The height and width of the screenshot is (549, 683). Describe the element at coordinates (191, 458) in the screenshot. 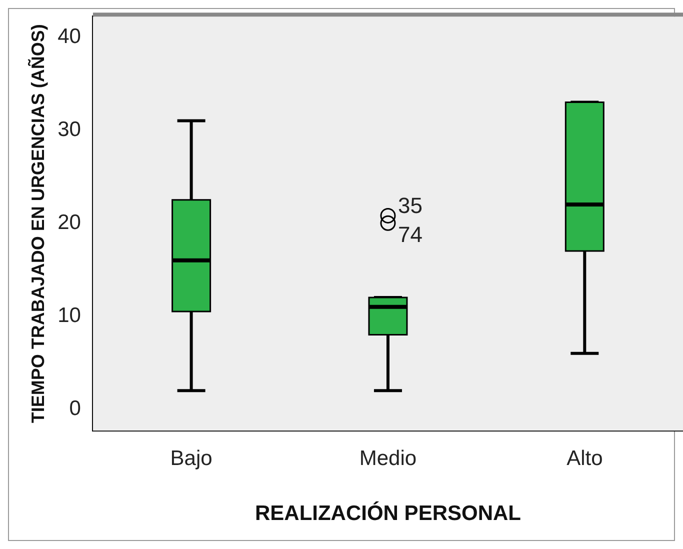

I see `x-tick-label: Bajo` at that location.